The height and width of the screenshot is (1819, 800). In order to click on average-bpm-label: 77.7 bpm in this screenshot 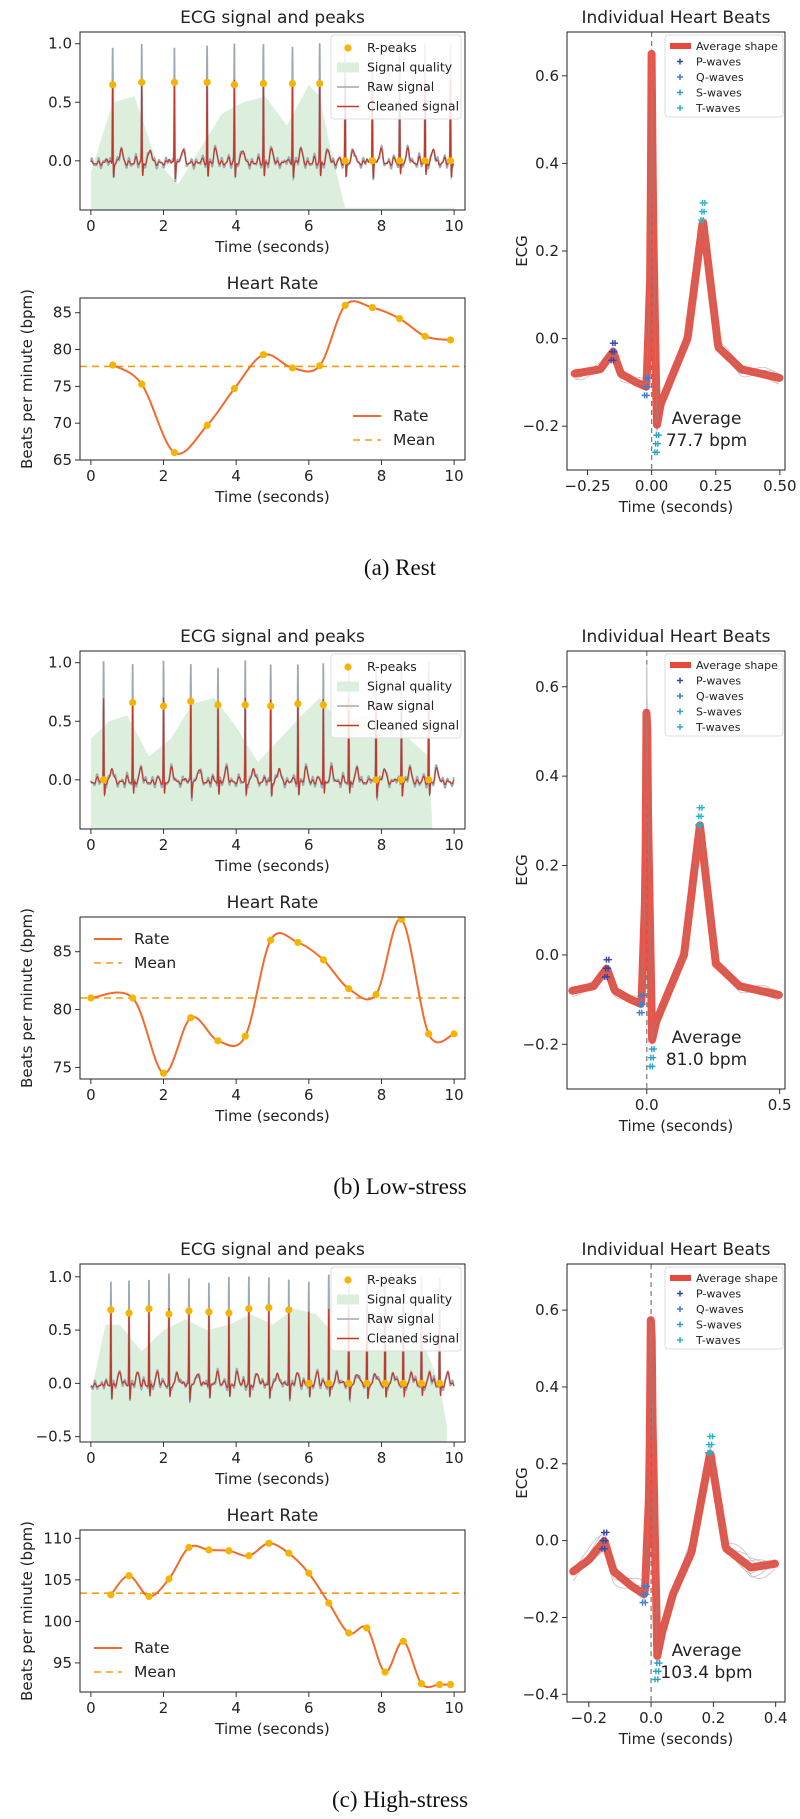, I will do `click(706, 441)`.